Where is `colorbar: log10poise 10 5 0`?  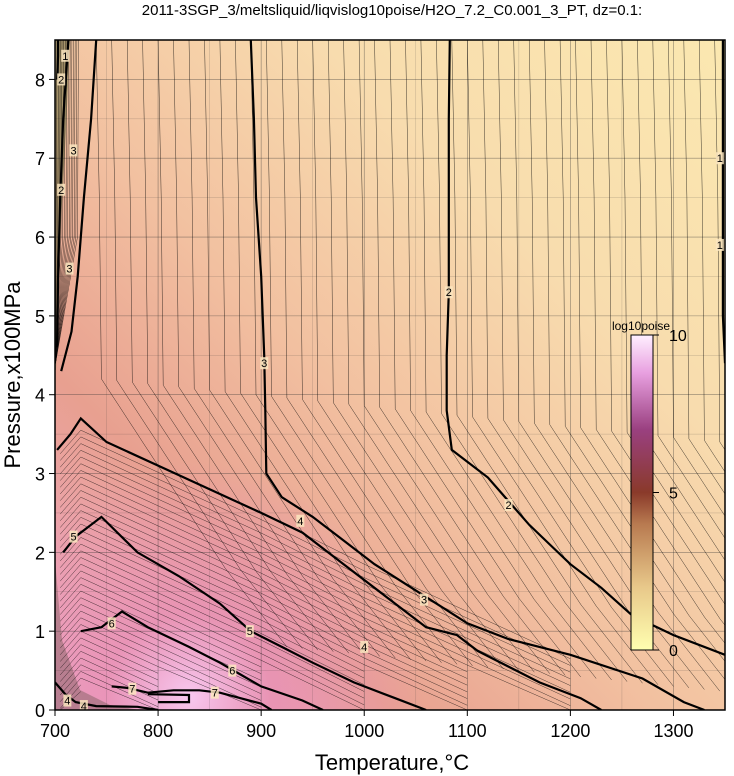
colorbar: log10poise 10 5 0 is located at coordinates (649, 489).